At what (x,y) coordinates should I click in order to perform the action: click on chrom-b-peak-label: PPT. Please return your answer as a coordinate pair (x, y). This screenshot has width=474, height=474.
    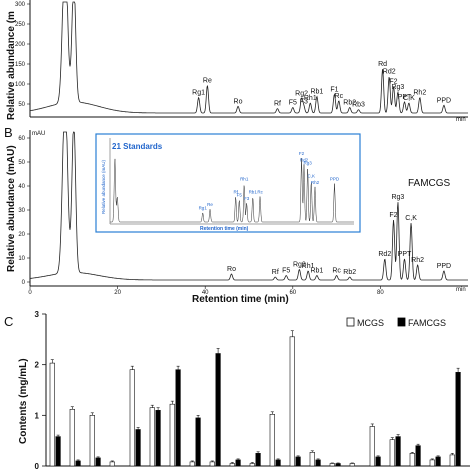
    Looking at the image, I should click on (405, 254).